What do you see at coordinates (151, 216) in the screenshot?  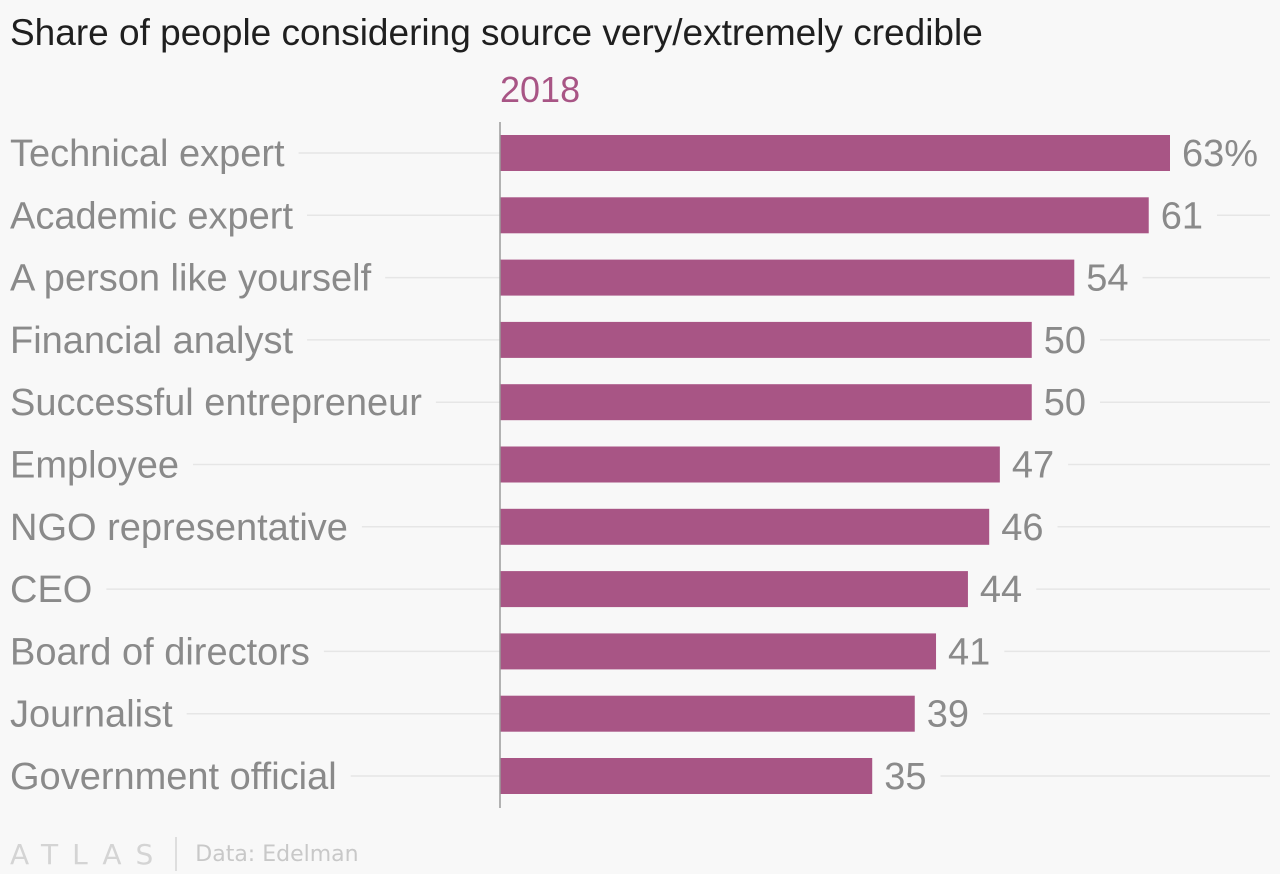 I see `category-label: Academic expert` at bounding box center [151, 216].